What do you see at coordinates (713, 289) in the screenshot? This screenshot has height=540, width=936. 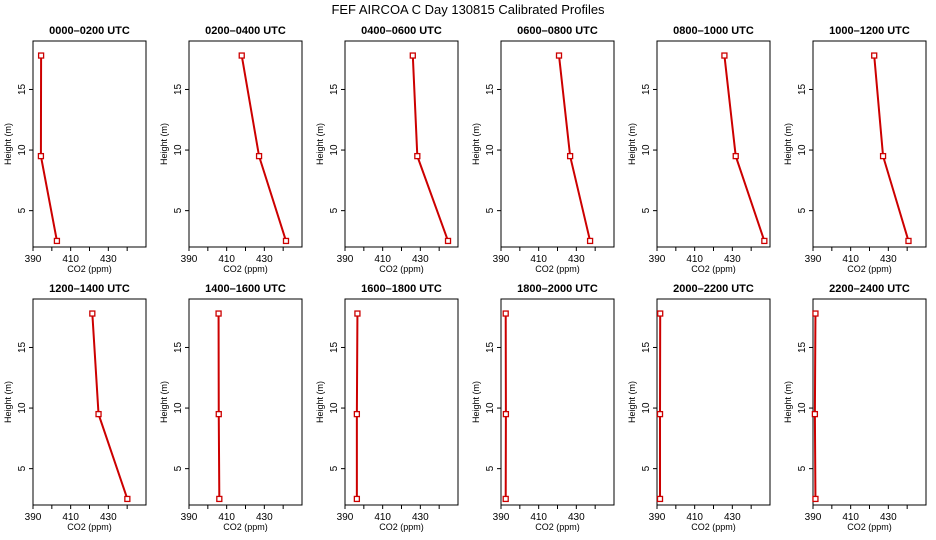 I see `panel-title: 2000–2200 UTC` at bounding box center [713, 289].